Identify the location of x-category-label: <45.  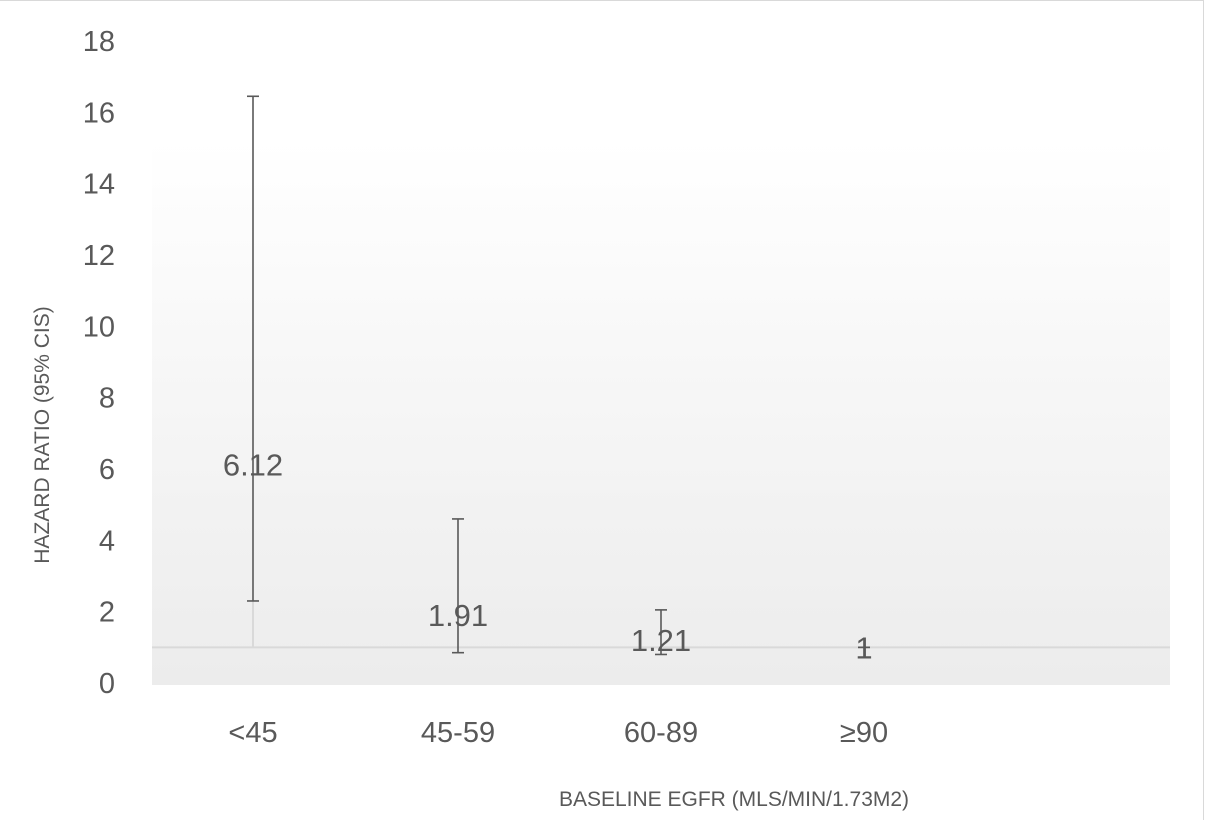
(252, 733).